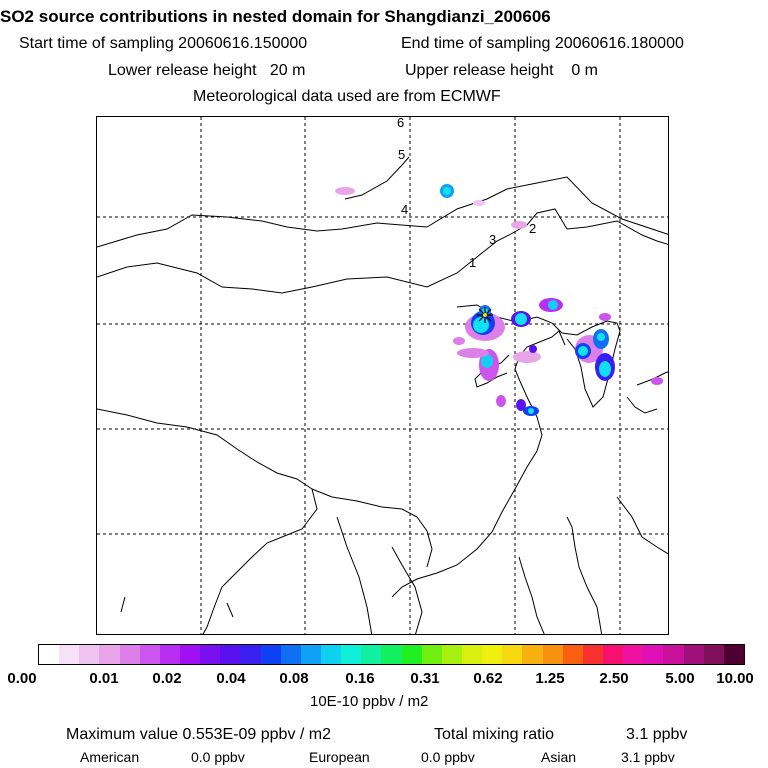 The width and height of the screenshot is (768, 768). What do you see at coordinates (199, 734) in the screenshot?
I see `max-value-label: Maximum value 0.553E-09 ppbv / m2` at bounding box center [199, 734].